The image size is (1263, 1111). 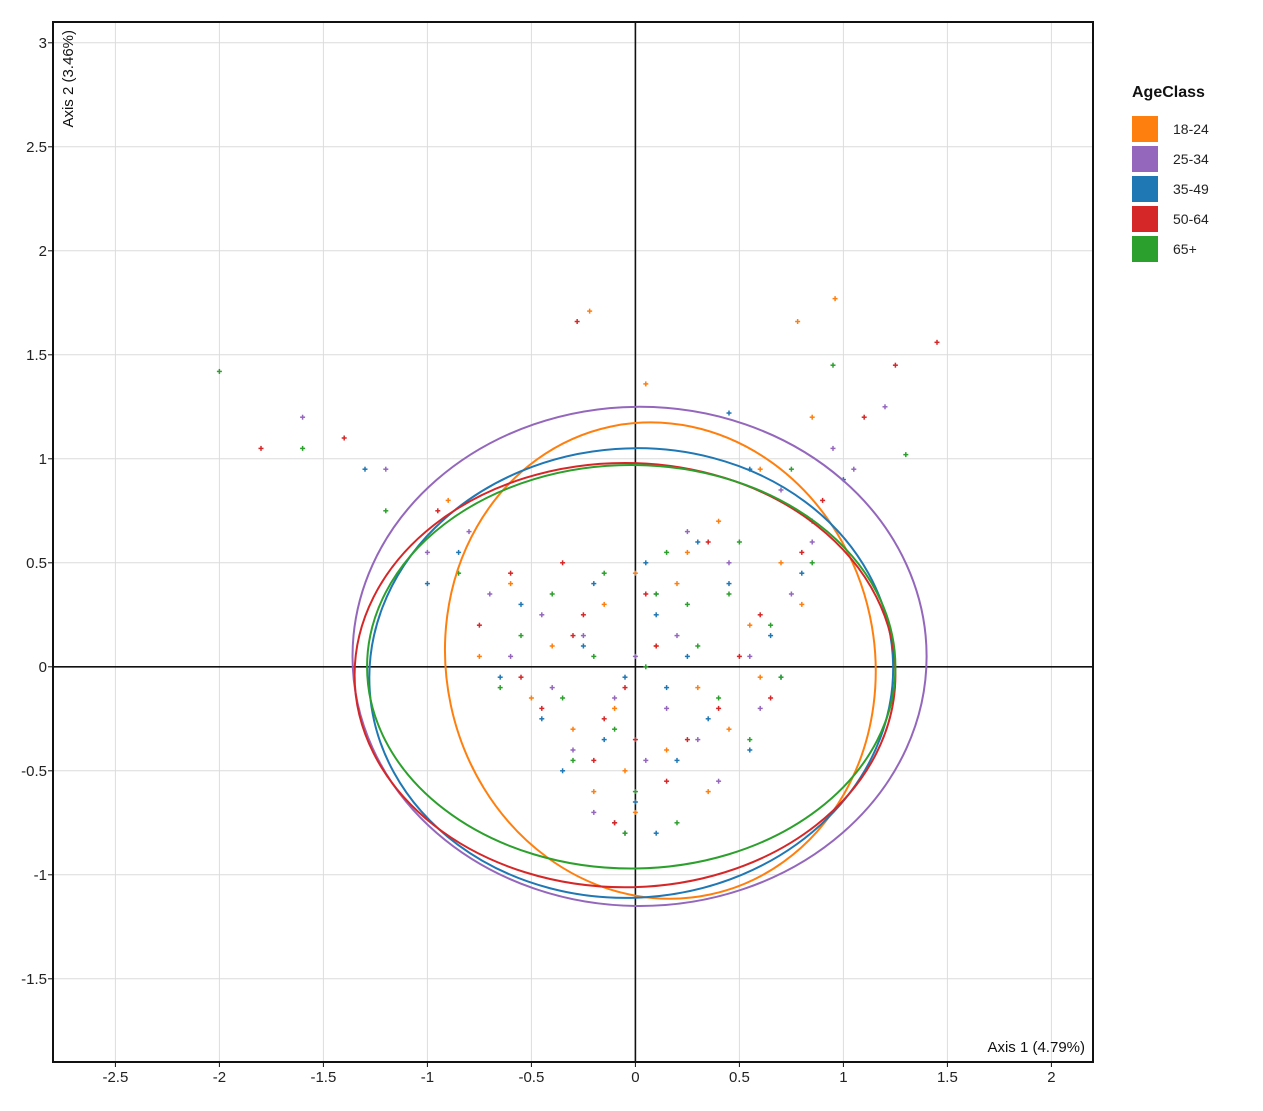 What do you see at coordinates (1191, 129) in the screenshot?
I see `legend-label: 18-24` at bounding box center [1191, 129].